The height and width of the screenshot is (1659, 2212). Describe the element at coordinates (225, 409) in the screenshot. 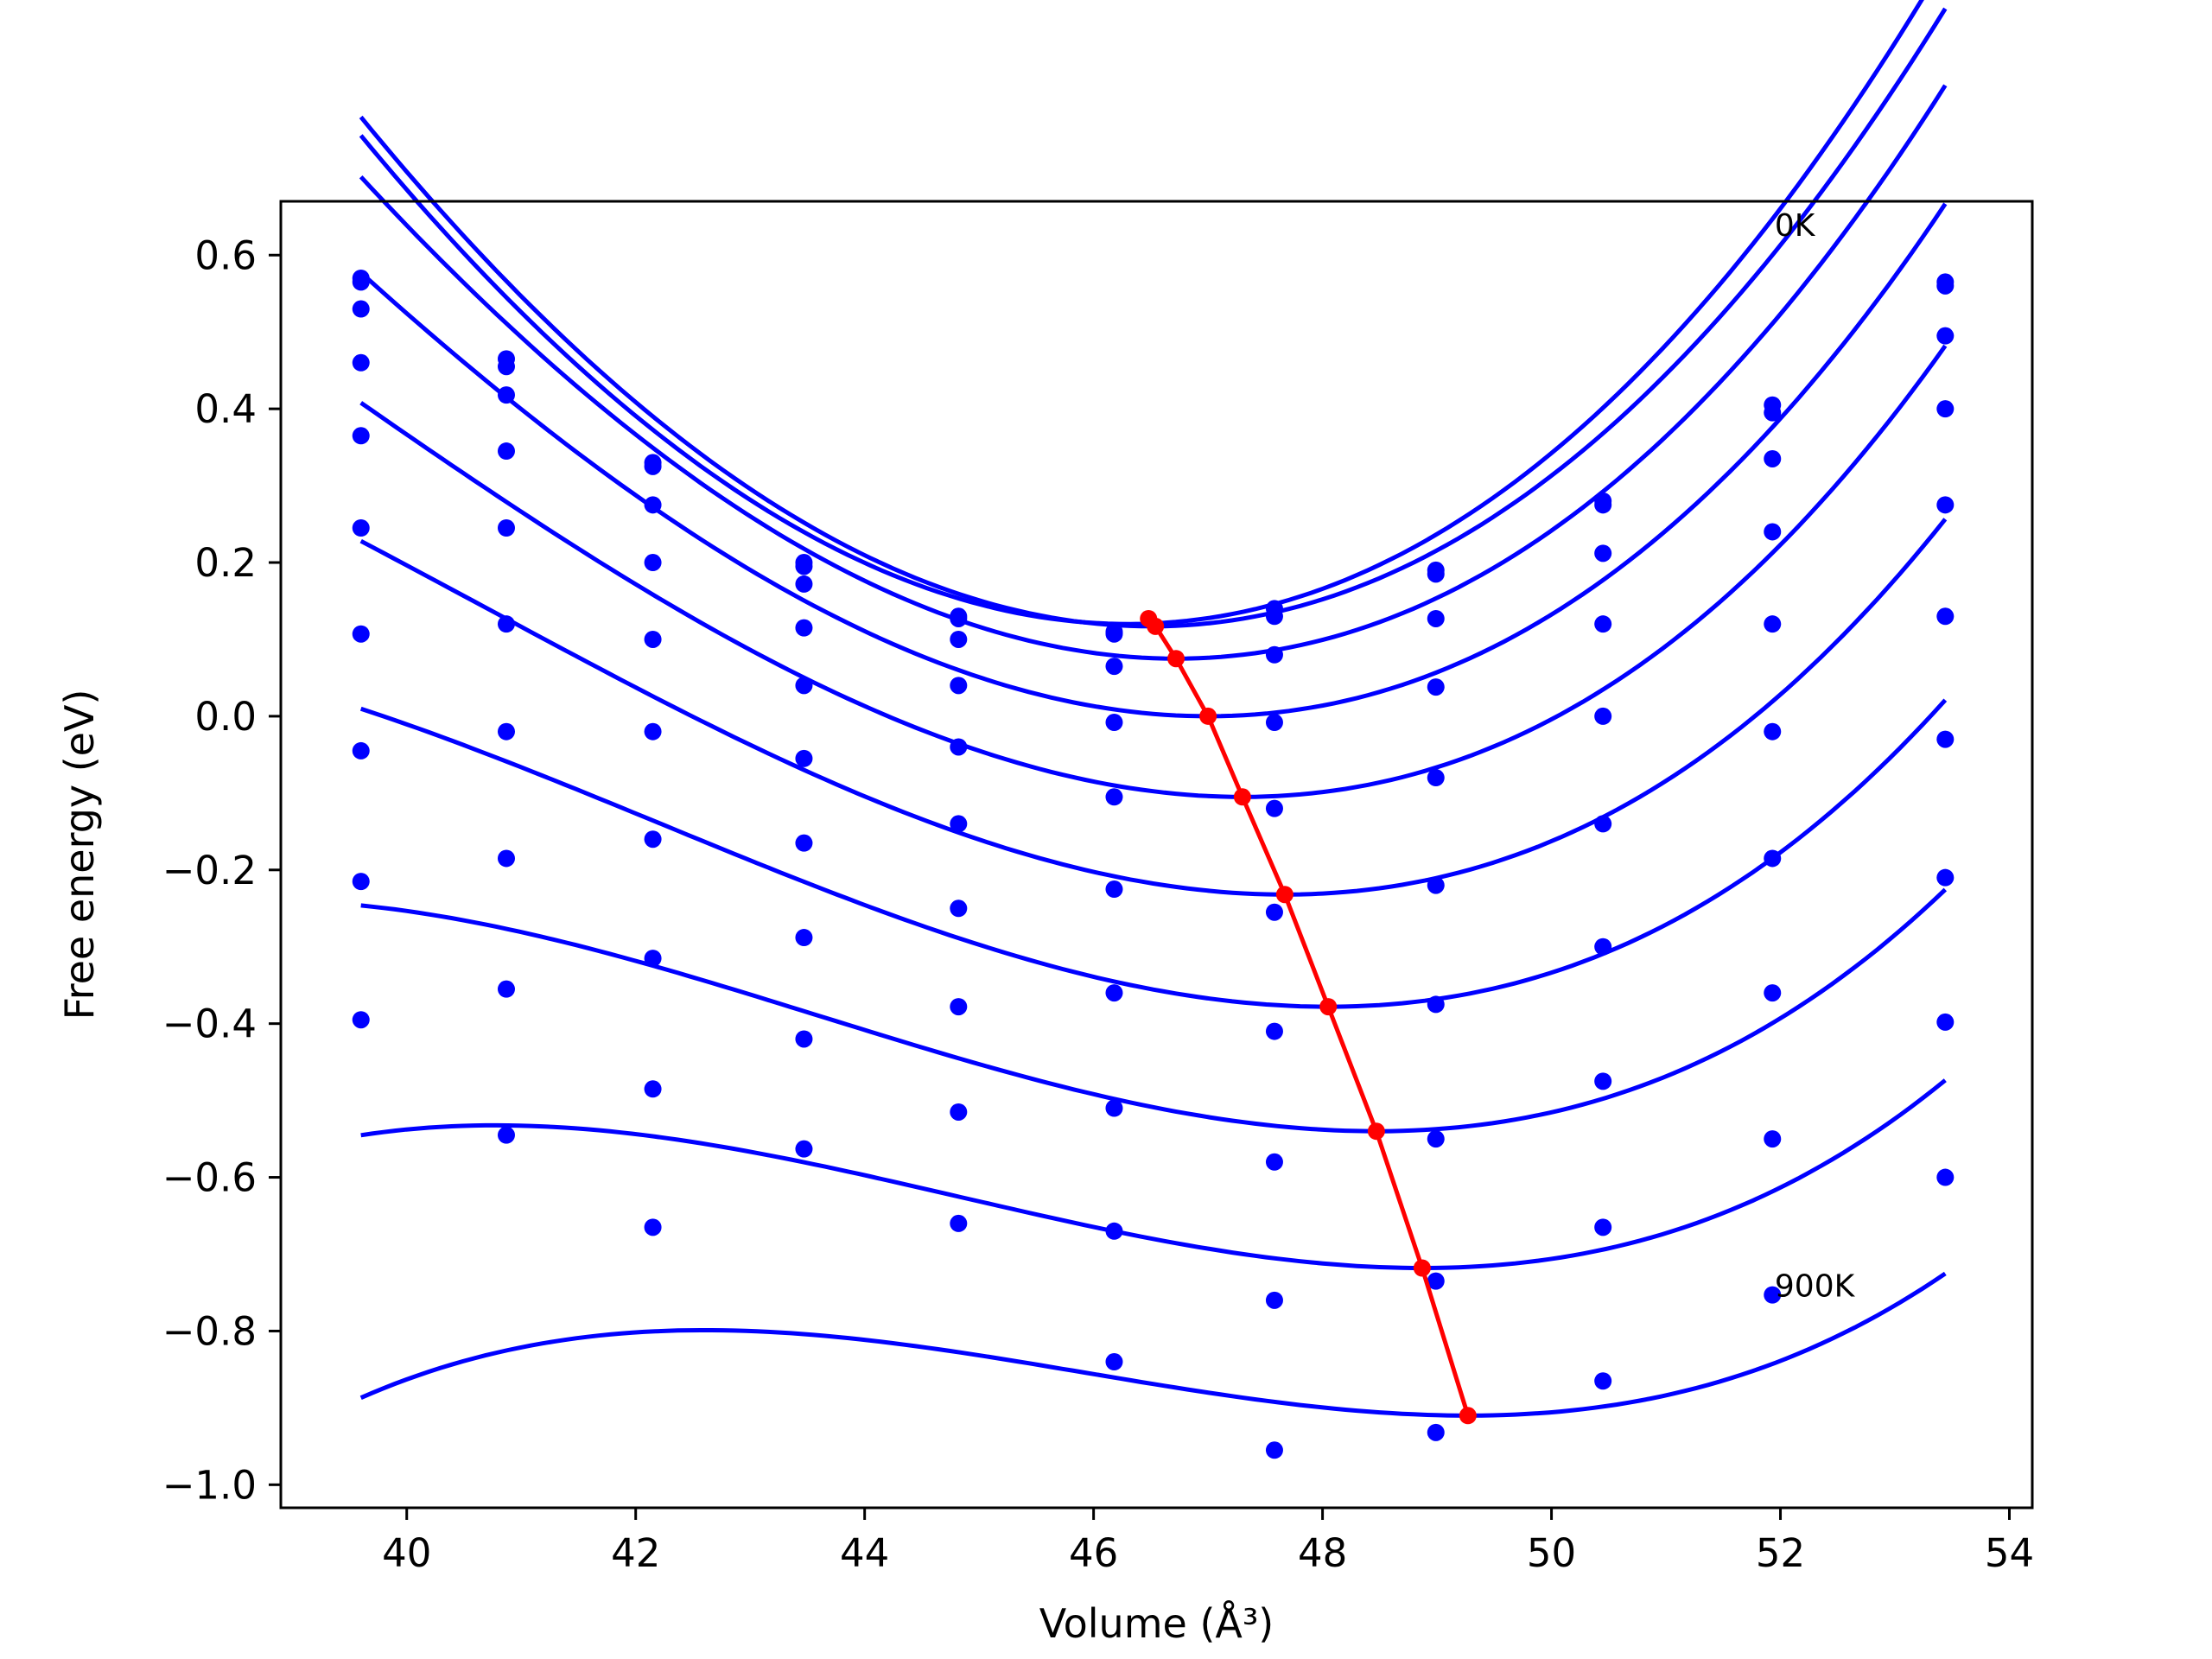

I see `y-tick-label: 0.4` at that location.